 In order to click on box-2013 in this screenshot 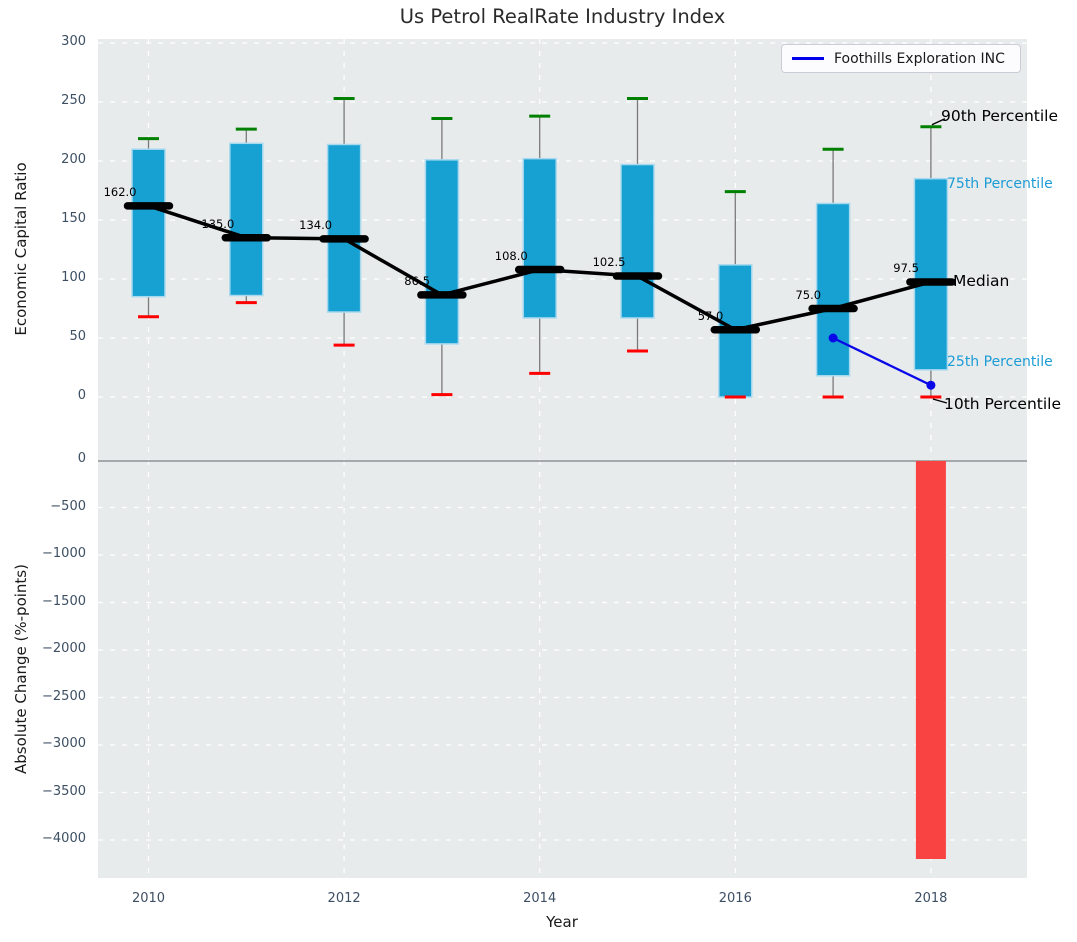, I will do `click(442, 252)`.